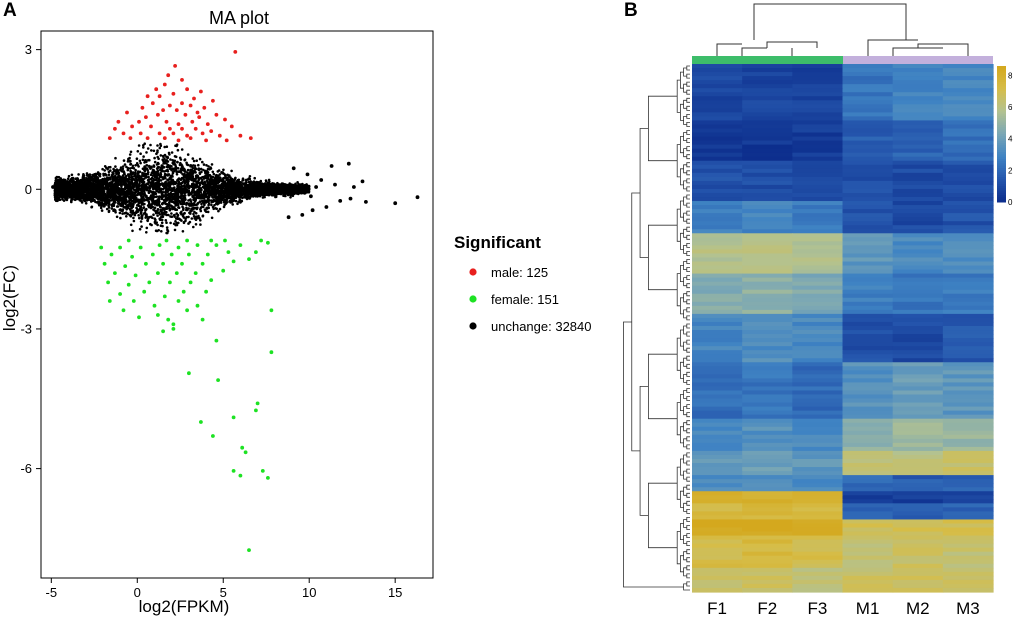 This screenshot has height=620, width=1017. What do you see at coordinates (26, 468) in the screenshot?
I see `y-tick-label: -6` at bounding box center [26, 468].